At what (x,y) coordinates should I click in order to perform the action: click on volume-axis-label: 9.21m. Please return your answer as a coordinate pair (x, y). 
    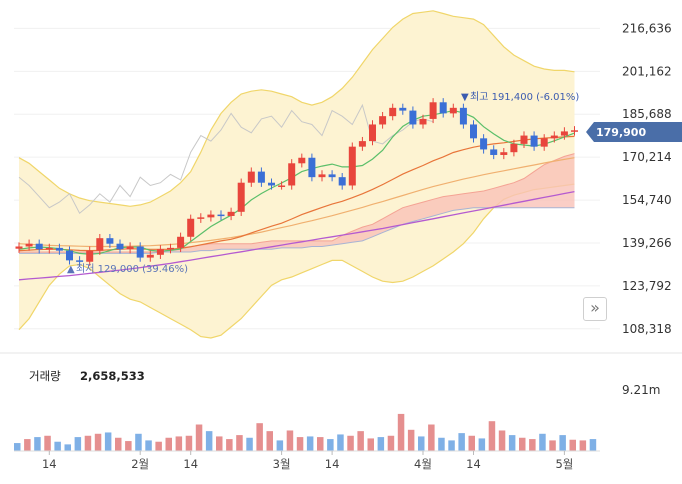
    Looking at the image, I should click on (641, 390).